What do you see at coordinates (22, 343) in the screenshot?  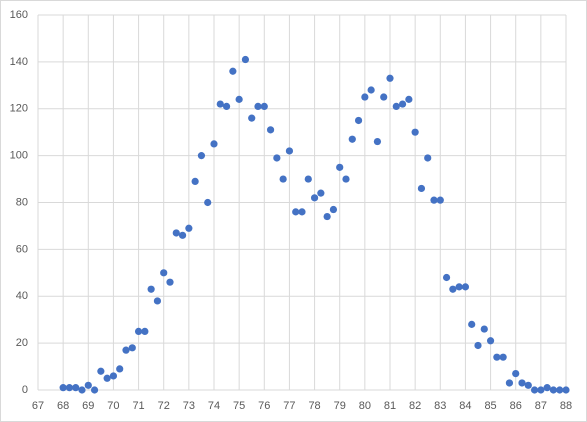 I see `y-tick-label: 20` at bounding box center [22, 343].